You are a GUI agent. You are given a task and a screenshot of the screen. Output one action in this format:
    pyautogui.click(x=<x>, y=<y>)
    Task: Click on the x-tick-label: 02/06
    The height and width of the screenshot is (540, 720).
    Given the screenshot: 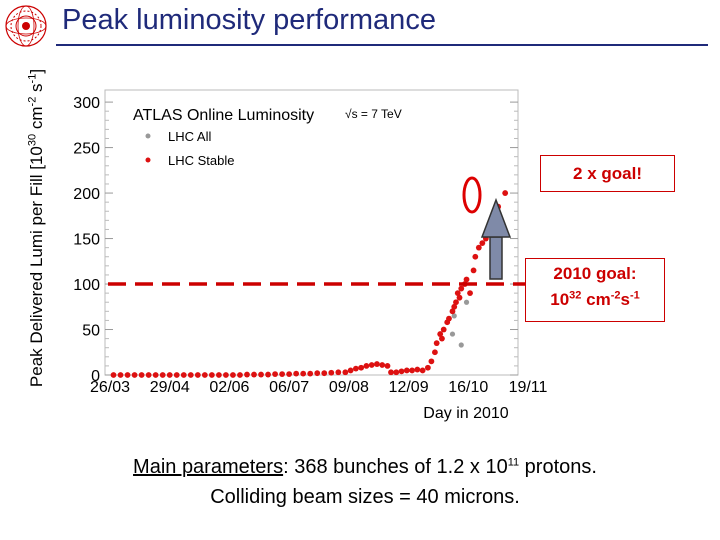 What is the action you would take?
    pyautogui.click(x=229, y=387)
    